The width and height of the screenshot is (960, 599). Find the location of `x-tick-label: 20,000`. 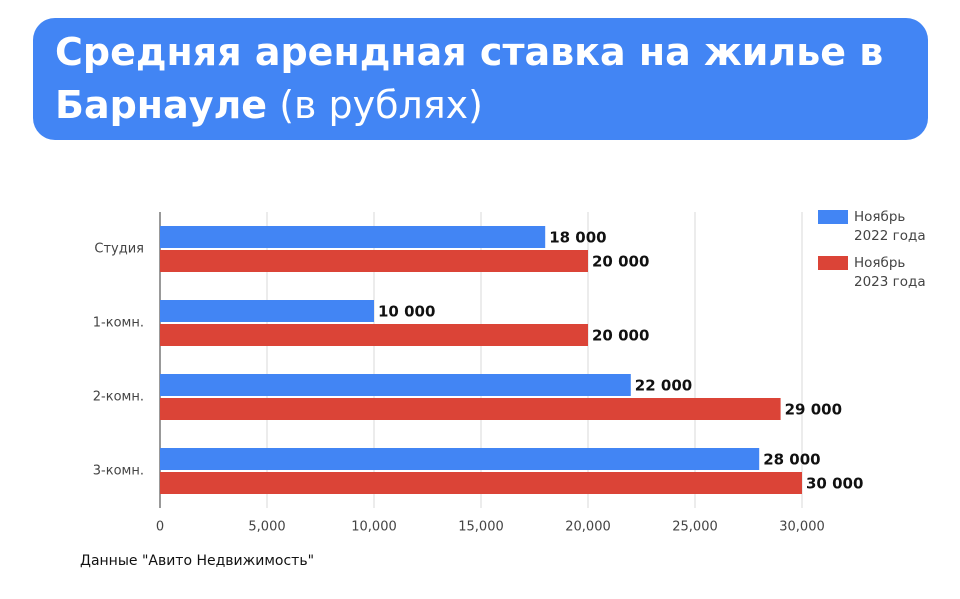

x-tick-label: 20,000 is located at coordinates (588, 527).